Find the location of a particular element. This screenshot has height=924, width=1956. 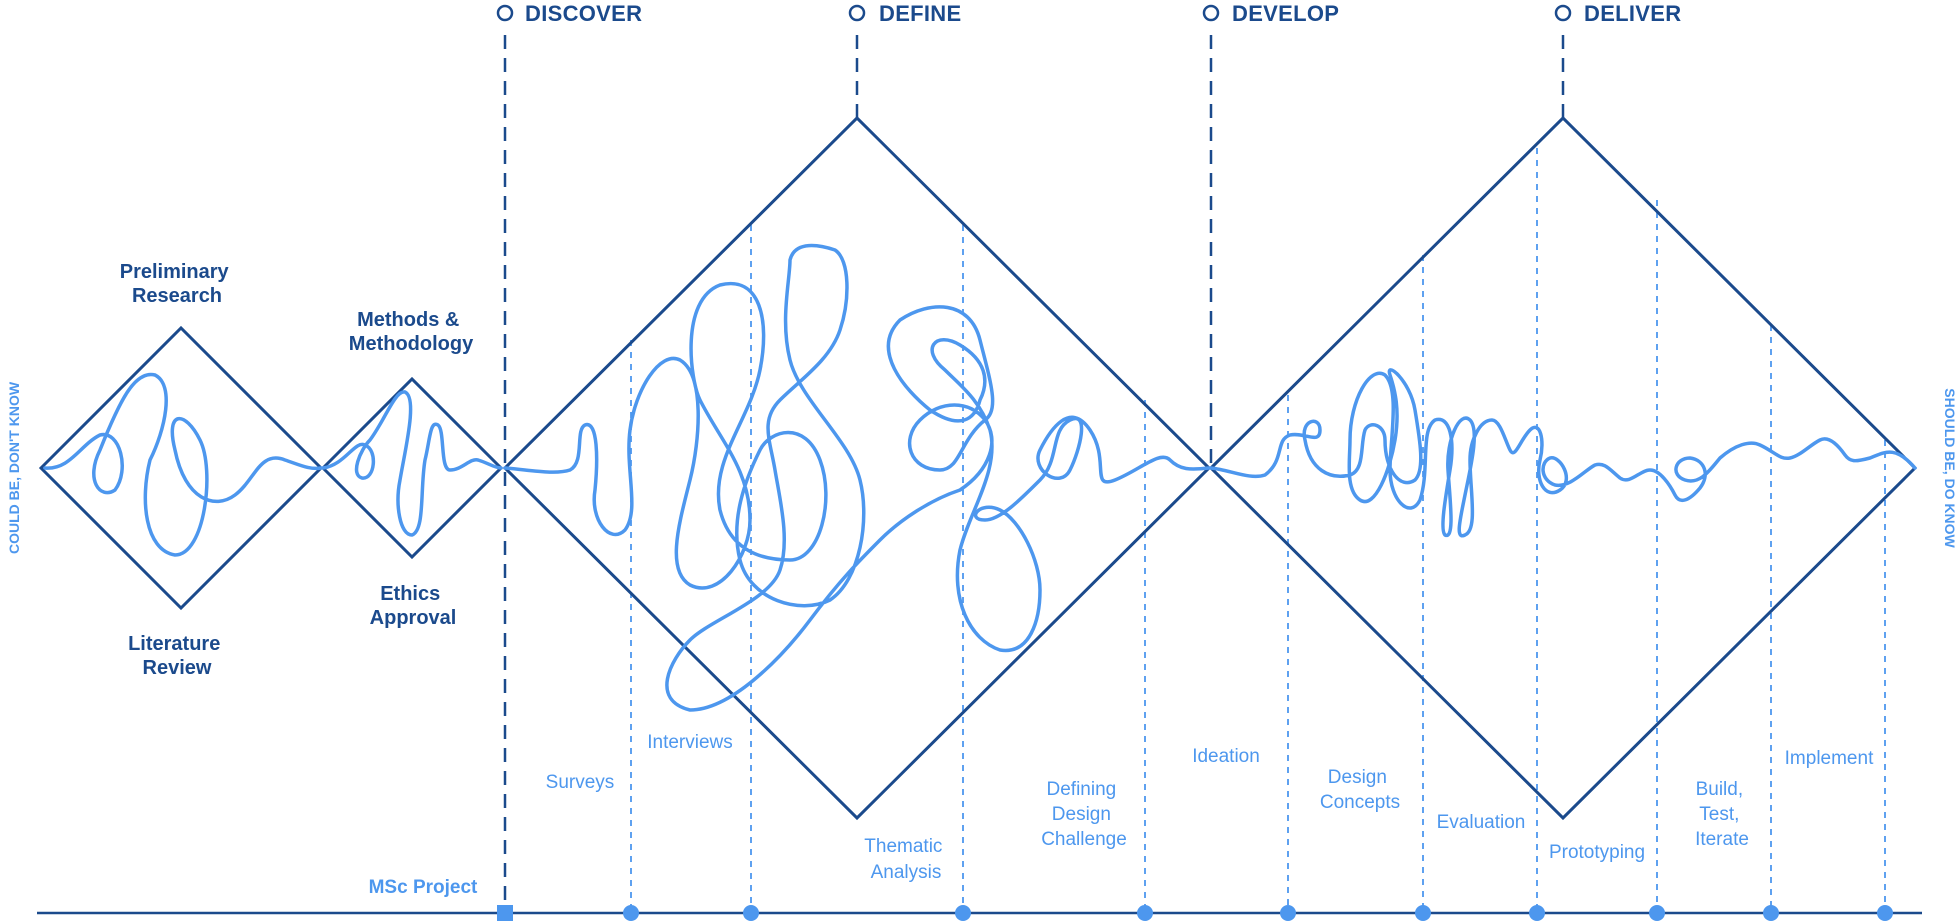

ethics-approval-line-1: Ethics is located at coordinates (410, 594).